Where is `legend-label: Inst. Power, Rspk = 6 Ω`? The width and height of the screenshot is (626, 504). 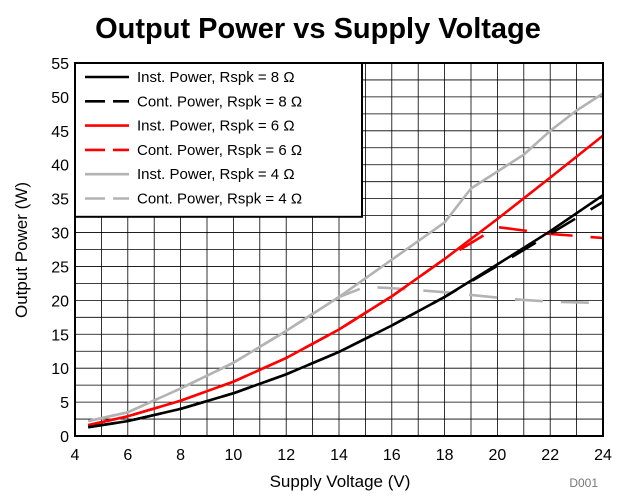
legend-label: Inst. Power, Rspk = 6 Ω is located at coordinates (216, 126).